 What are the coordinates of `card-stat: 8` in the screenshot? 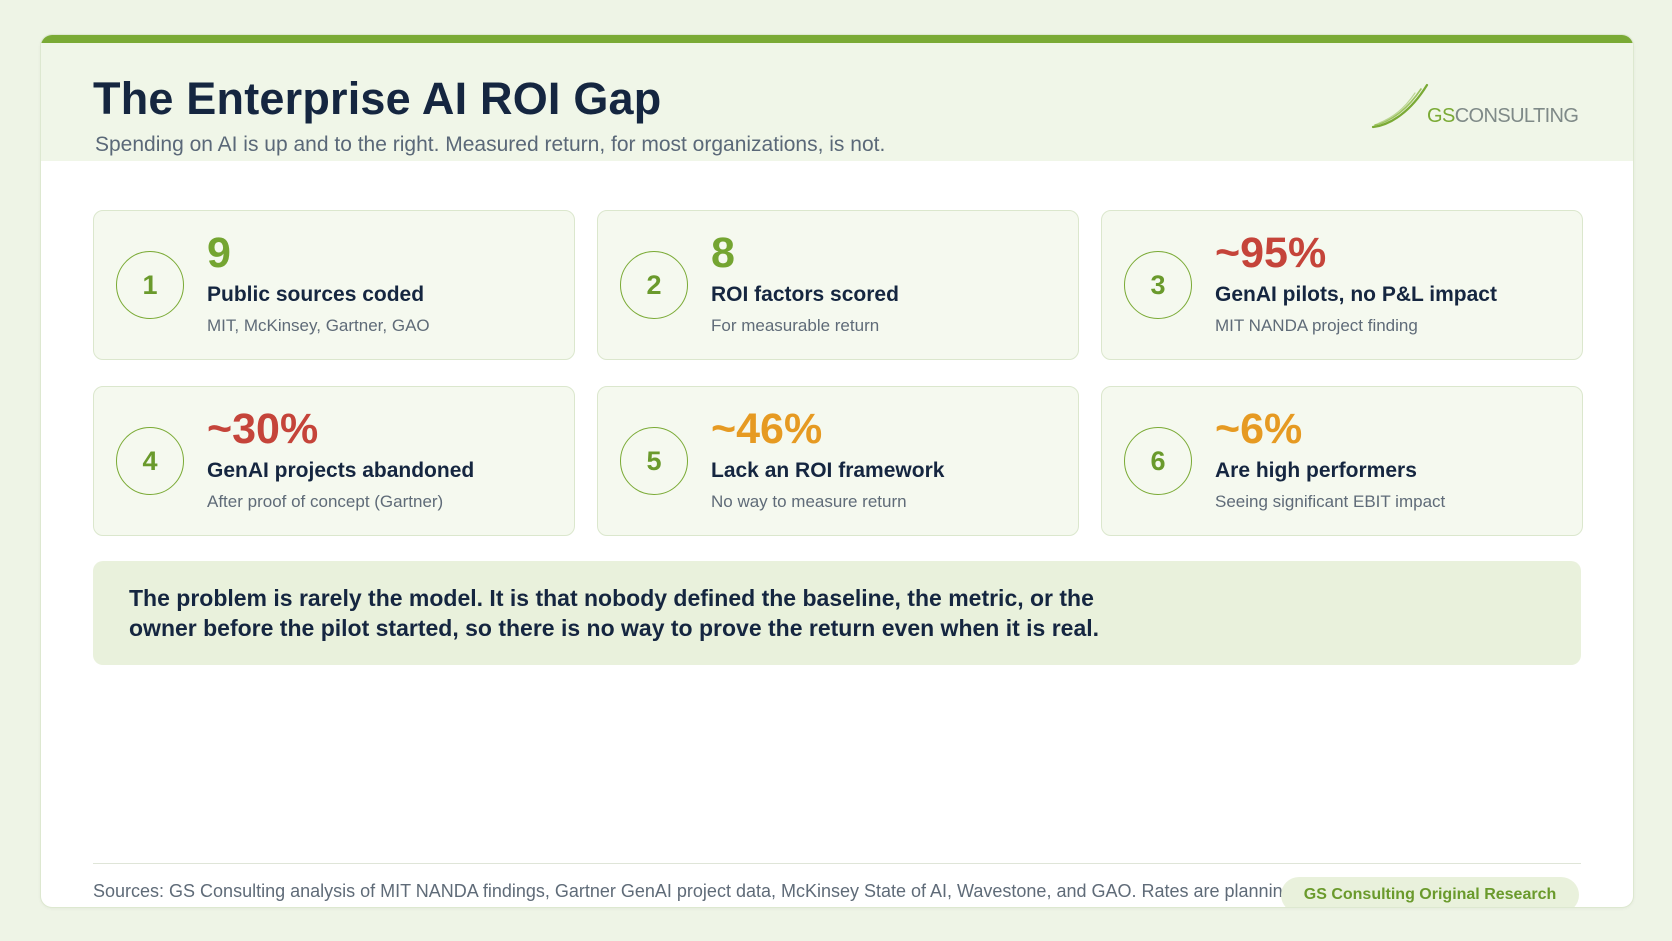 It's located at (723, 253).